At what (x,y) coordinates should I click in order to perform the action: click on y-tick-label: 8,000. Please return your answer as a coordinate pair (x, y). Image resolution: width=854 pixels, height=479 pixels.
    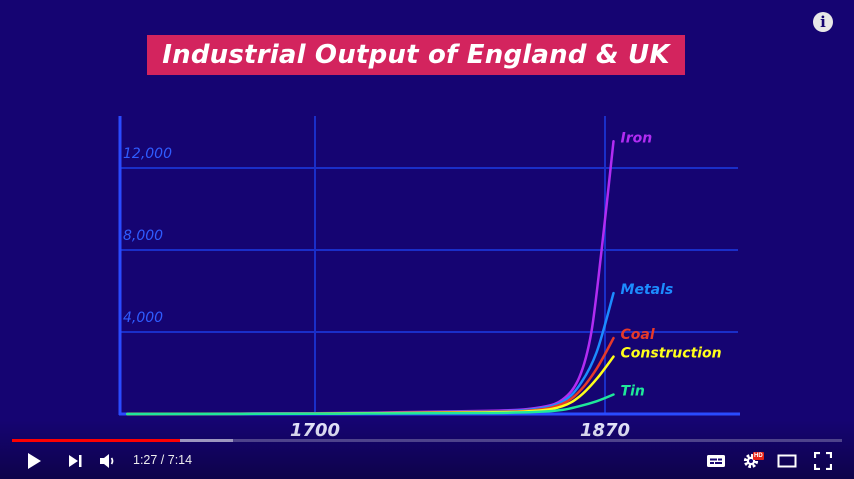
    Looking at the image, I should click on (143, 236).